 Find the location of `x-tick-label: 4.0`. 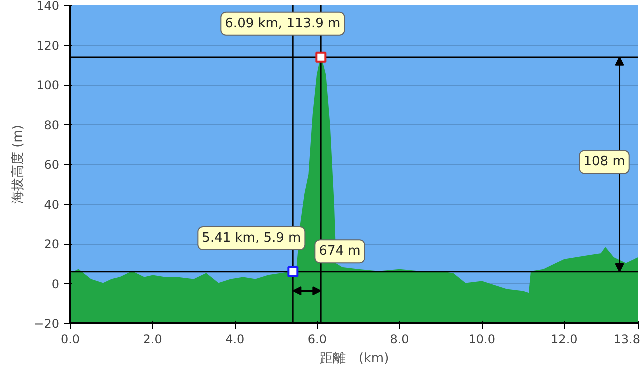

x-tick-label: 4.0 is located at coordinates (235, 339).